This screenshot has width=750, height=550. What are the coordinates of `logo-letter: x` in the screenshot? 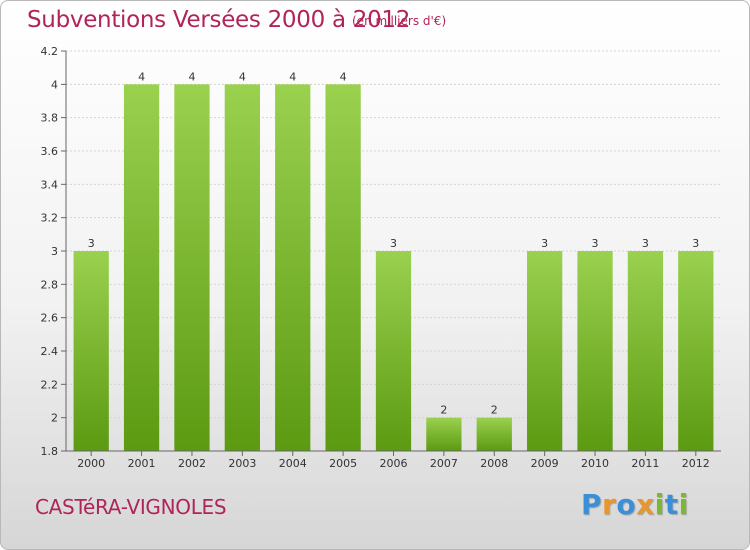 It's located at (645, 504).